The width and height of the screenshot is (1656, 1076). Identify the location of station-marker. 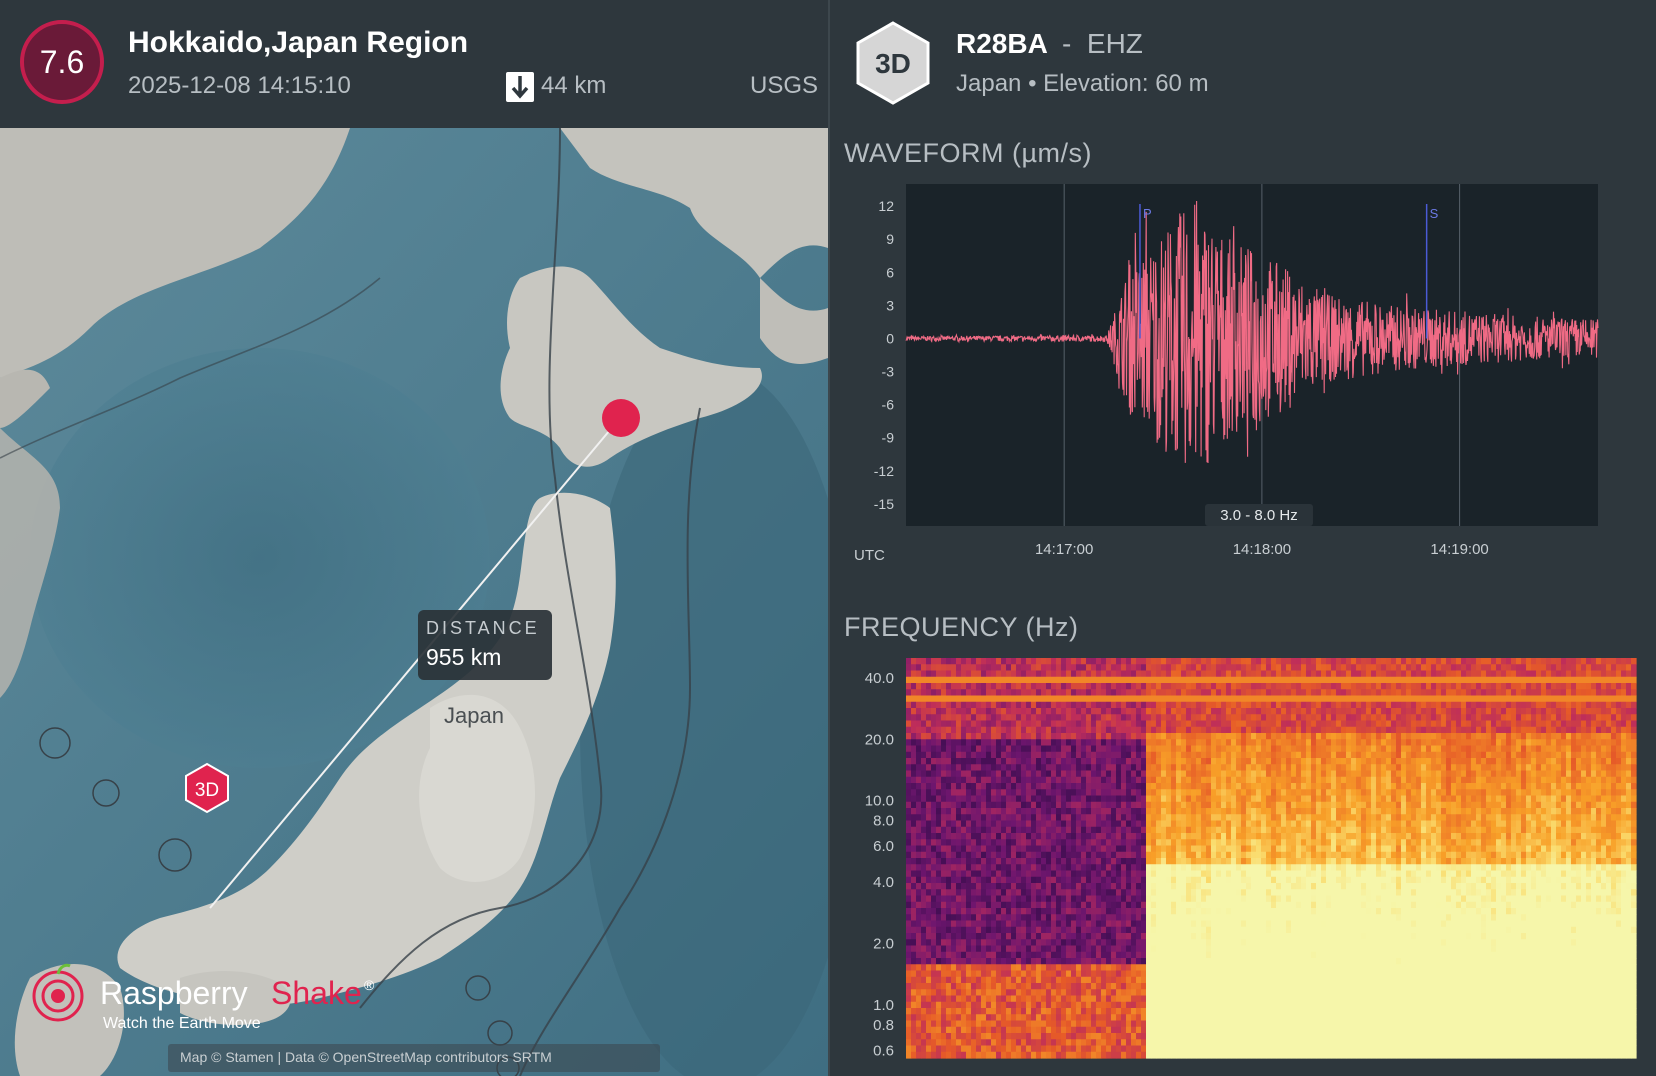
(207, 788).